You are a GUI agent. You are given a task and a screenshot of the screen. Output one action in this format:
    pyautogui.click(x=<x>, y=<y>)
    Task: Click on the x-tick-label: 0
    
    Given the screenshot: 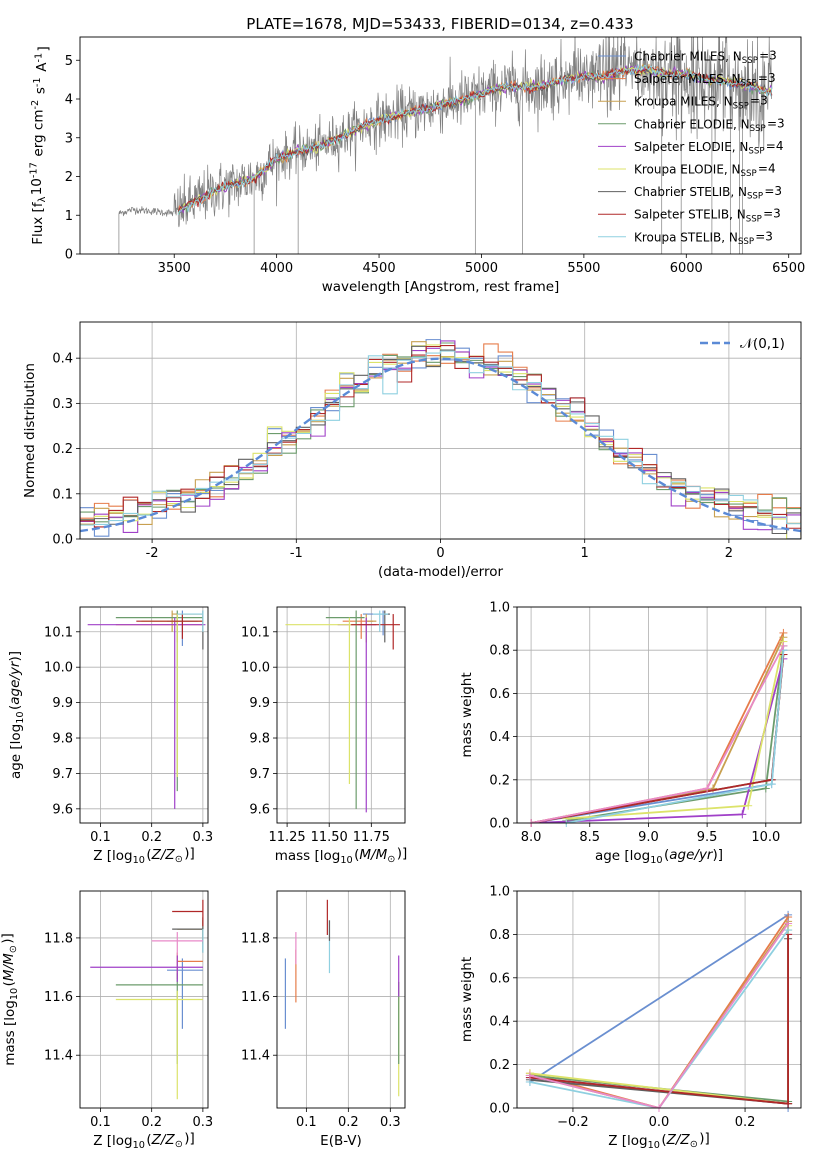 What is the action you would take?
    pyautogui.click(x=440, y=553)
    